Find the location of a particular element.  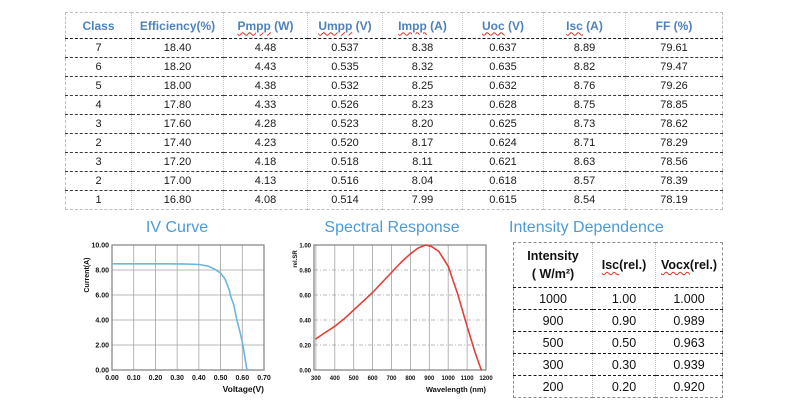

table-cell: 0.30 is located at coordinates (624, 364).